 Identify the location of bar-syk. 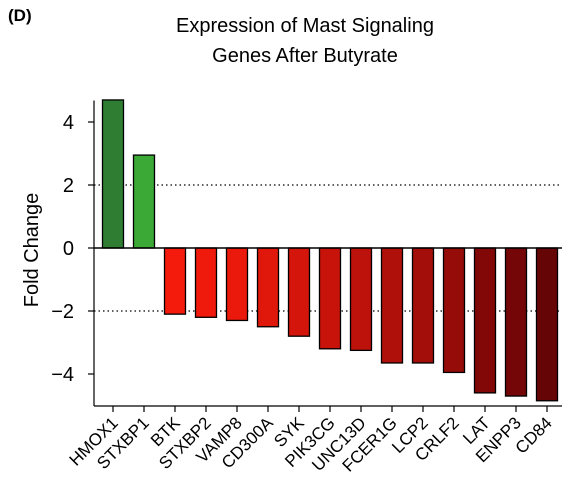
(299, 292).